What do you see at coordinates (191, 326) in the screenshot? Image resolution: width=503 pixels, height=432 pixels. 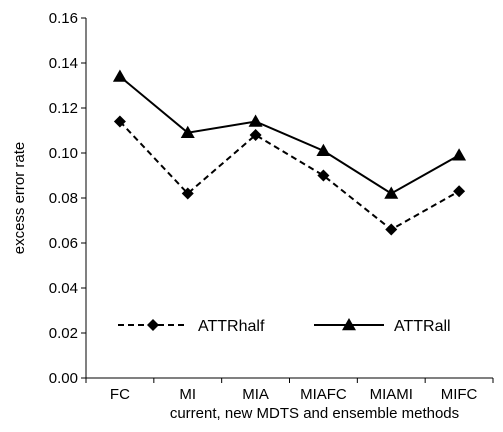 I see `legend-item-ATTRhalf: ATTRhalf` at bounding box center [191, 326].